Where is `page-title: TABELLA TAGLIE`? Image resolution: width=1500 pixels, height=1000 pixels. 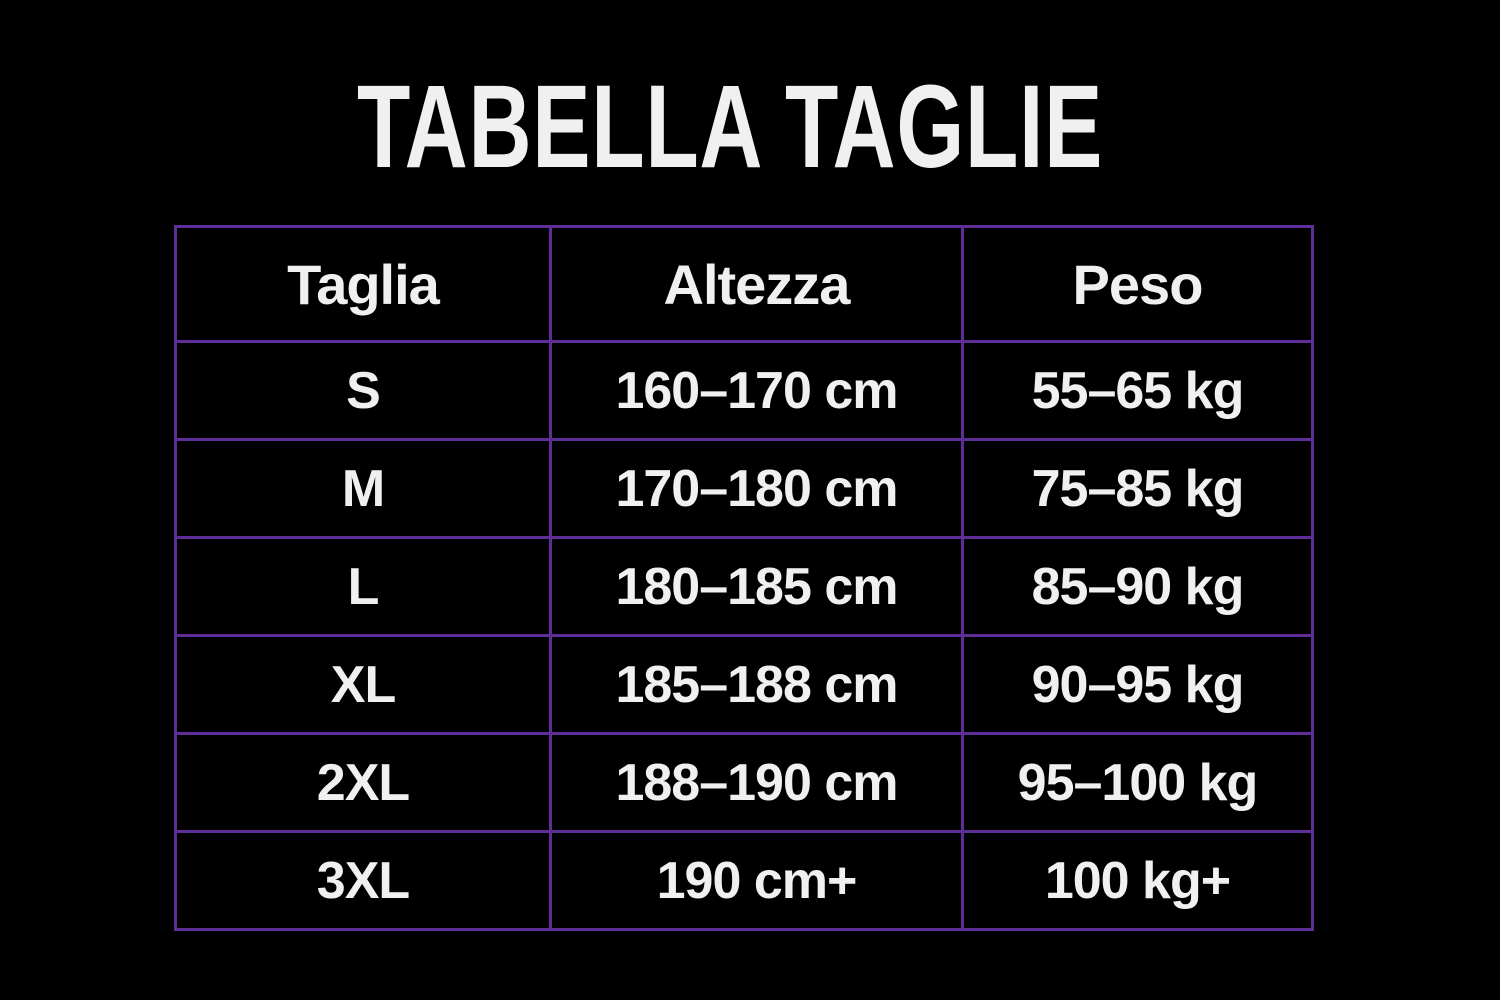 page-title: TABELLA TAGLIE is located at coordinates (730, 127).